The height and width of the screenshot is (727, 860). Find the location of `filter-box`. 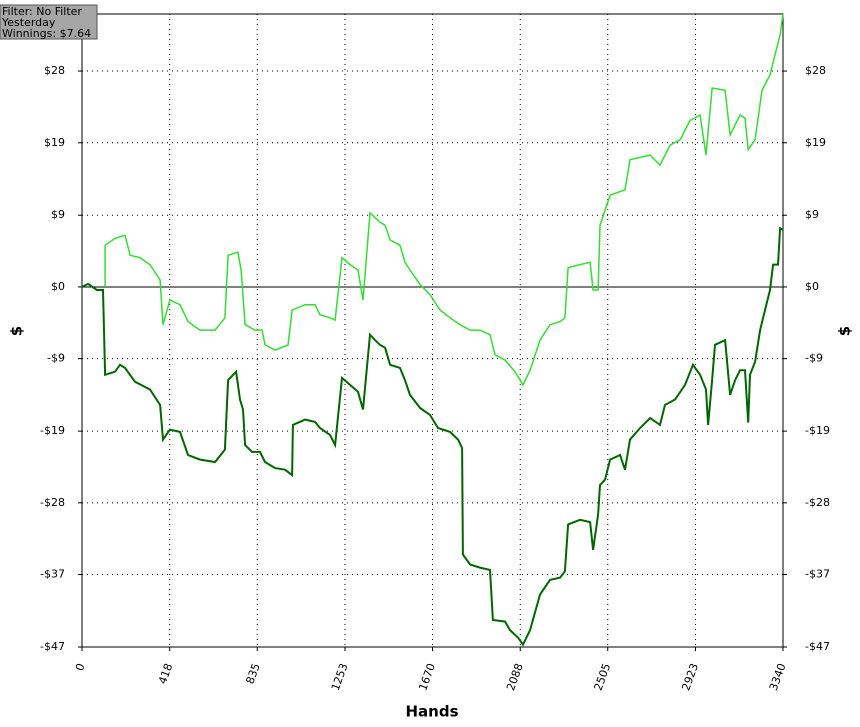

filter-box is located at coordinates (49, 22).